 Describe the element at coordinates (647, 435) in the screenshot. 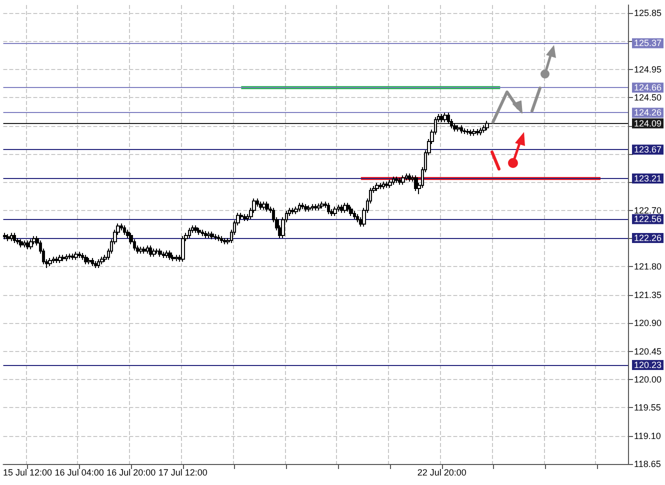

I see `y-tick-label: 119.10` at that location.